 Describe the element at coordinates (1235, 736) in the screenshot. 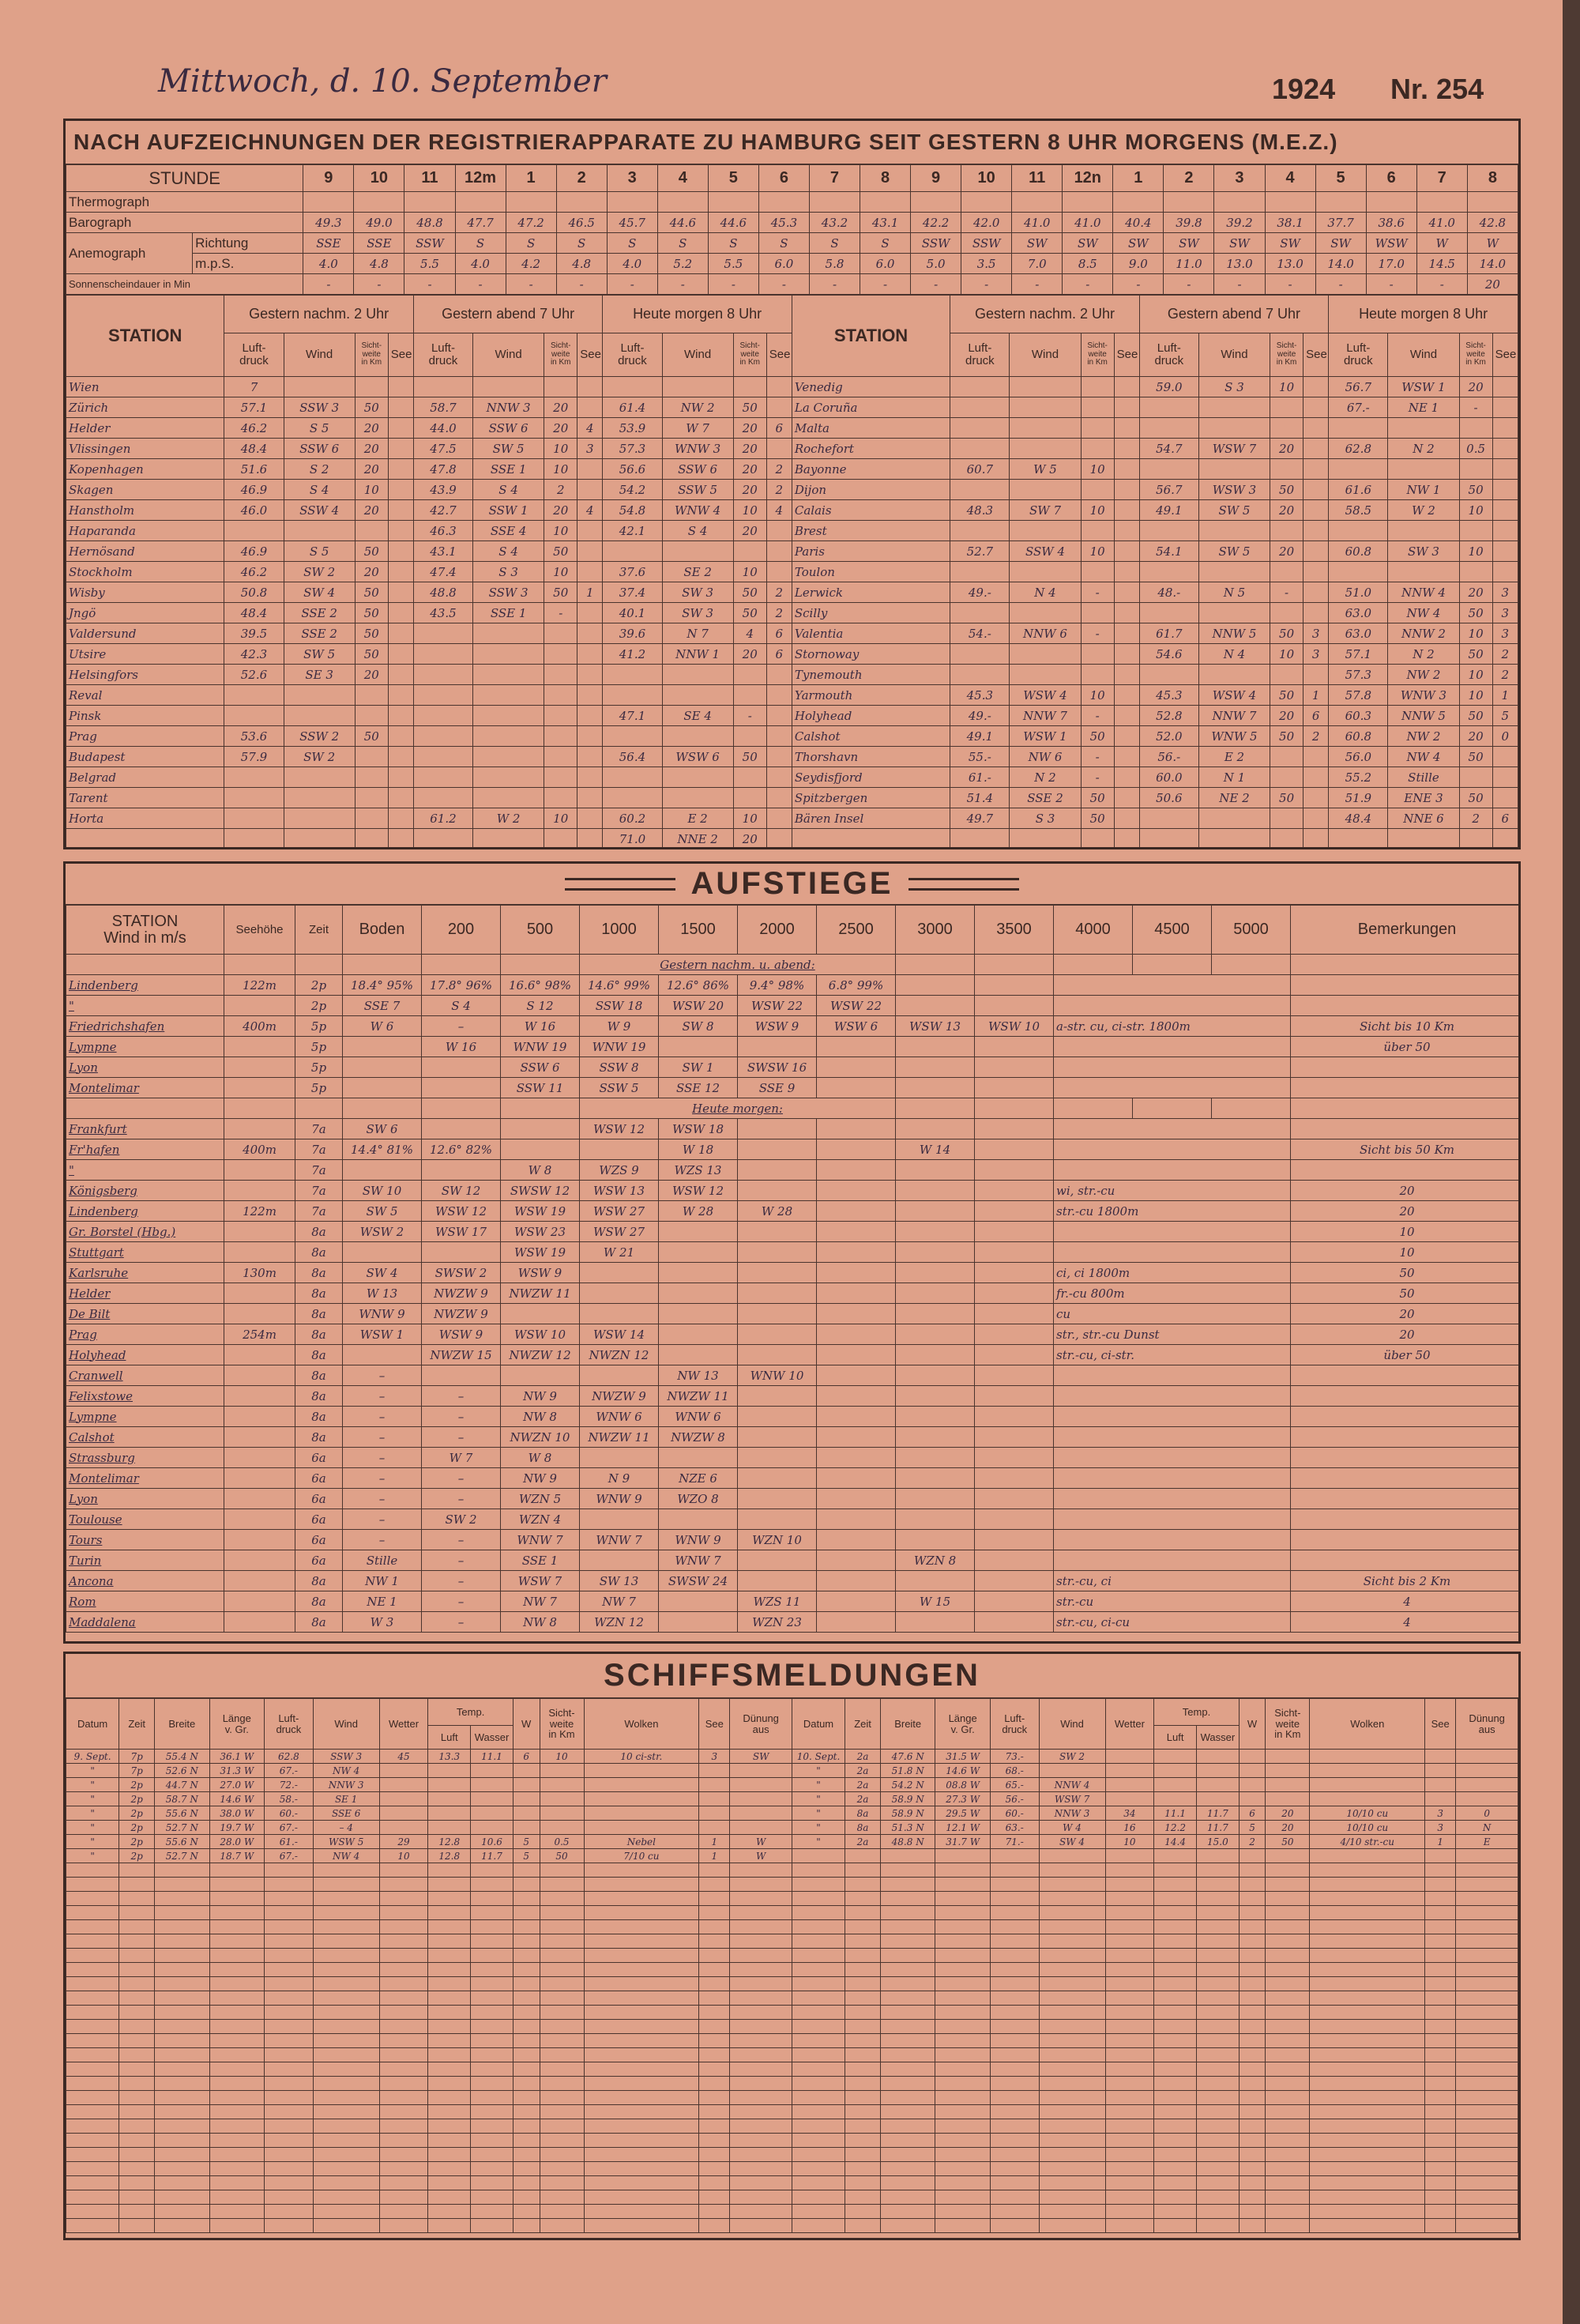

I see `value: WNW 5` at that location.